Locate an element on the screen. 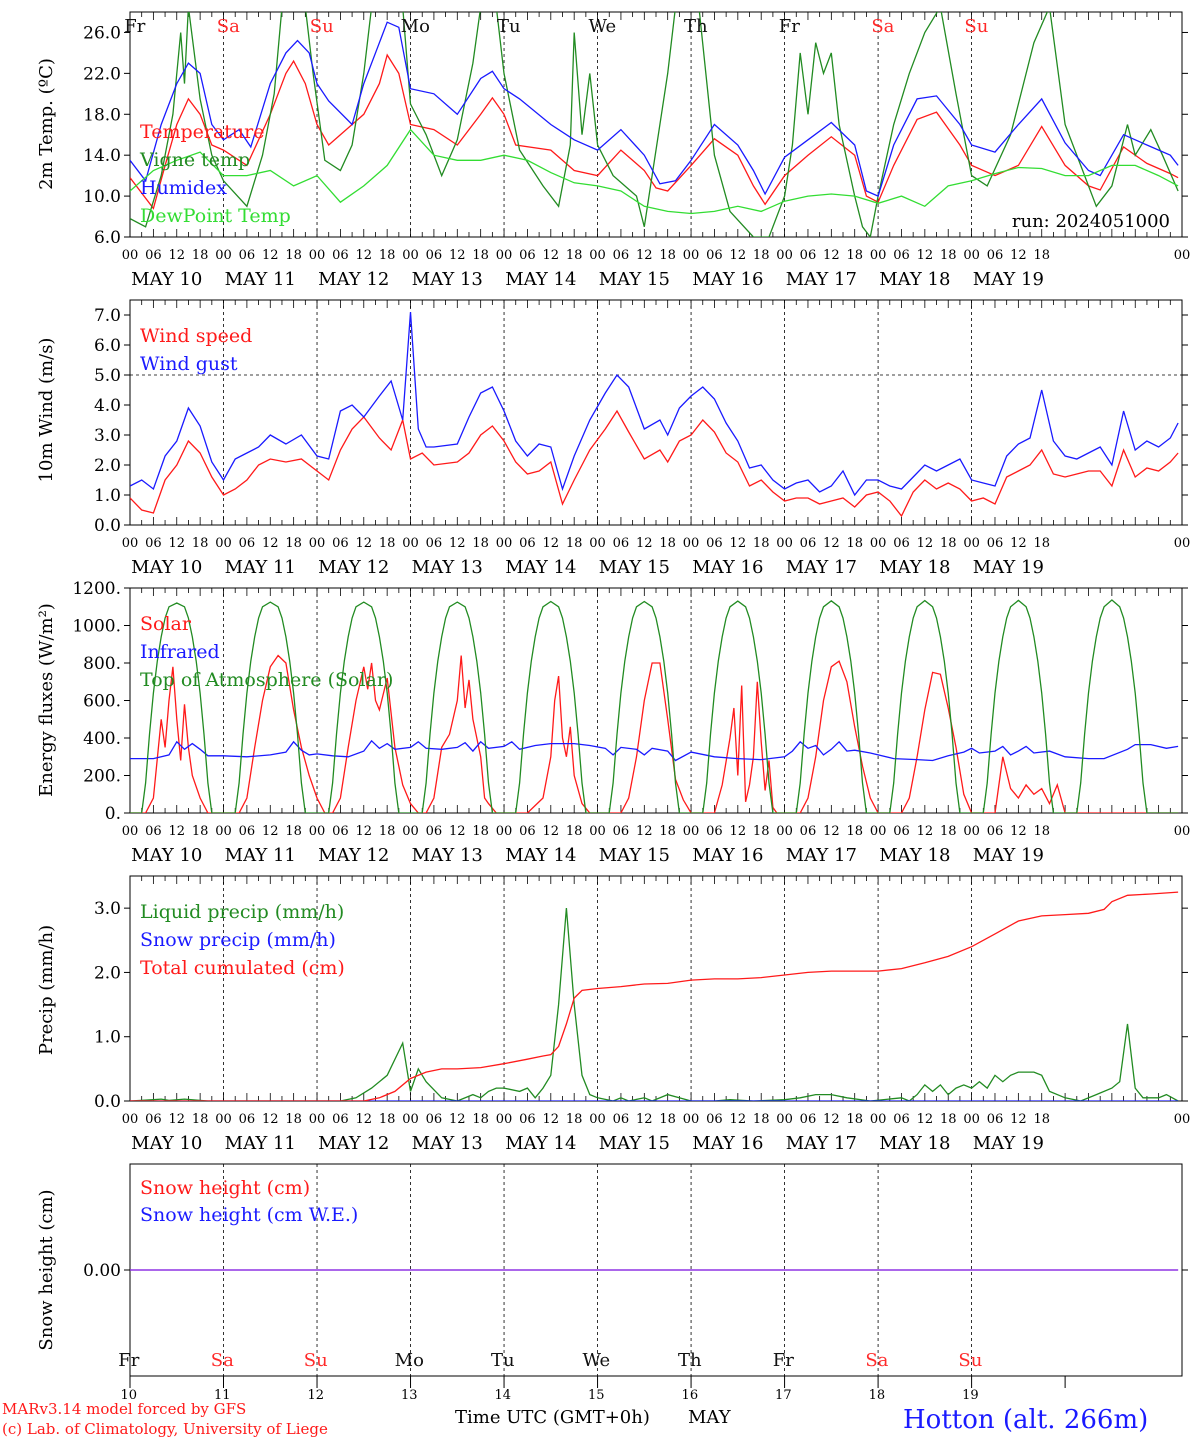 The height and width of the screenshot is (1440, 1194). bottom-daynum-row: 10 11 12 13 14 15 16 17 18 19 is located at coordinates (549, 1395).